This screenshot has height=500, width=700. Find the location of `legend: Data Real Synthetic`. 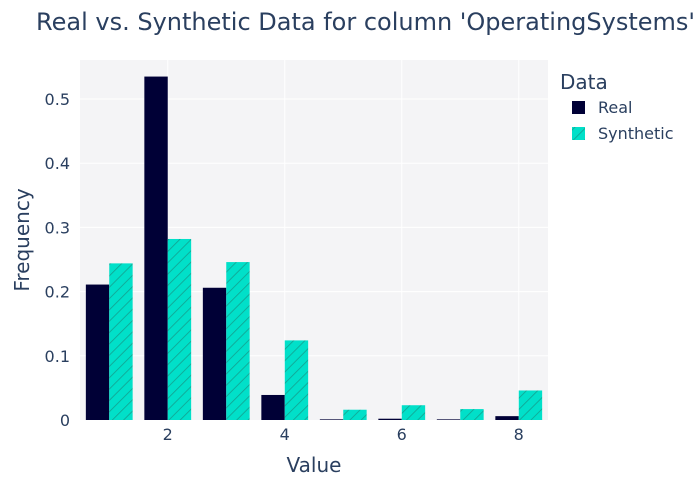

legend: Data Real Synthetic is located at coordinates (617, 106).